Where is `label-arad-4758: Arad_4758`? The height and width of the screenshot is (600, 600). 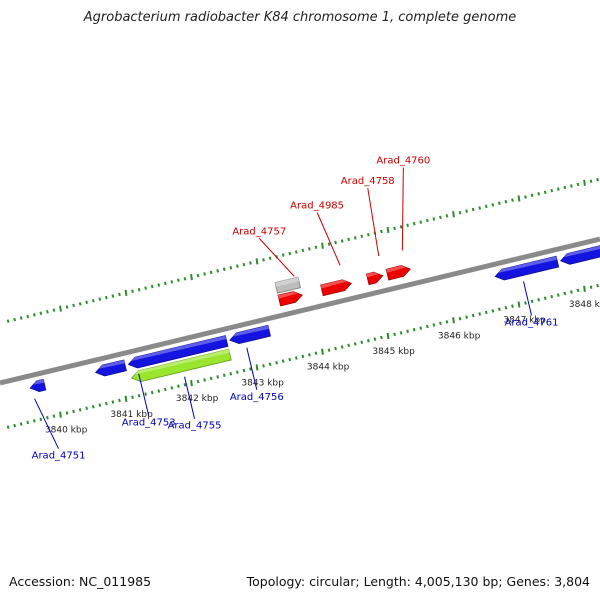
label-arad-4758: Arad_4758 is located at coordinates (368, 216).